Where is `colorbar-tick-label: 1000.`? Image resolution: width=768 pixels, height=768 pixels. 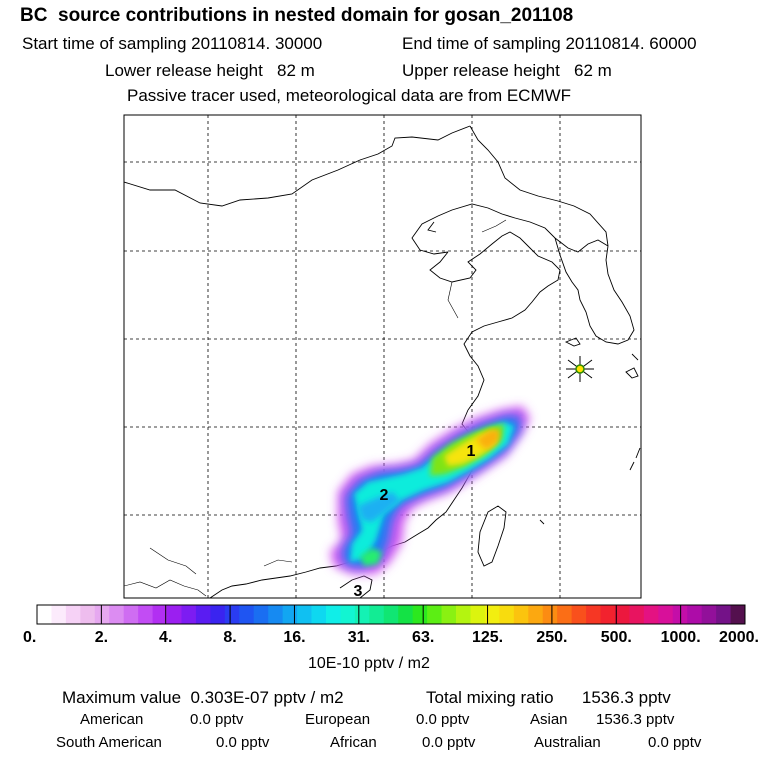
colorbar-tick-label: 1000. is located at coordinates (681, 637).